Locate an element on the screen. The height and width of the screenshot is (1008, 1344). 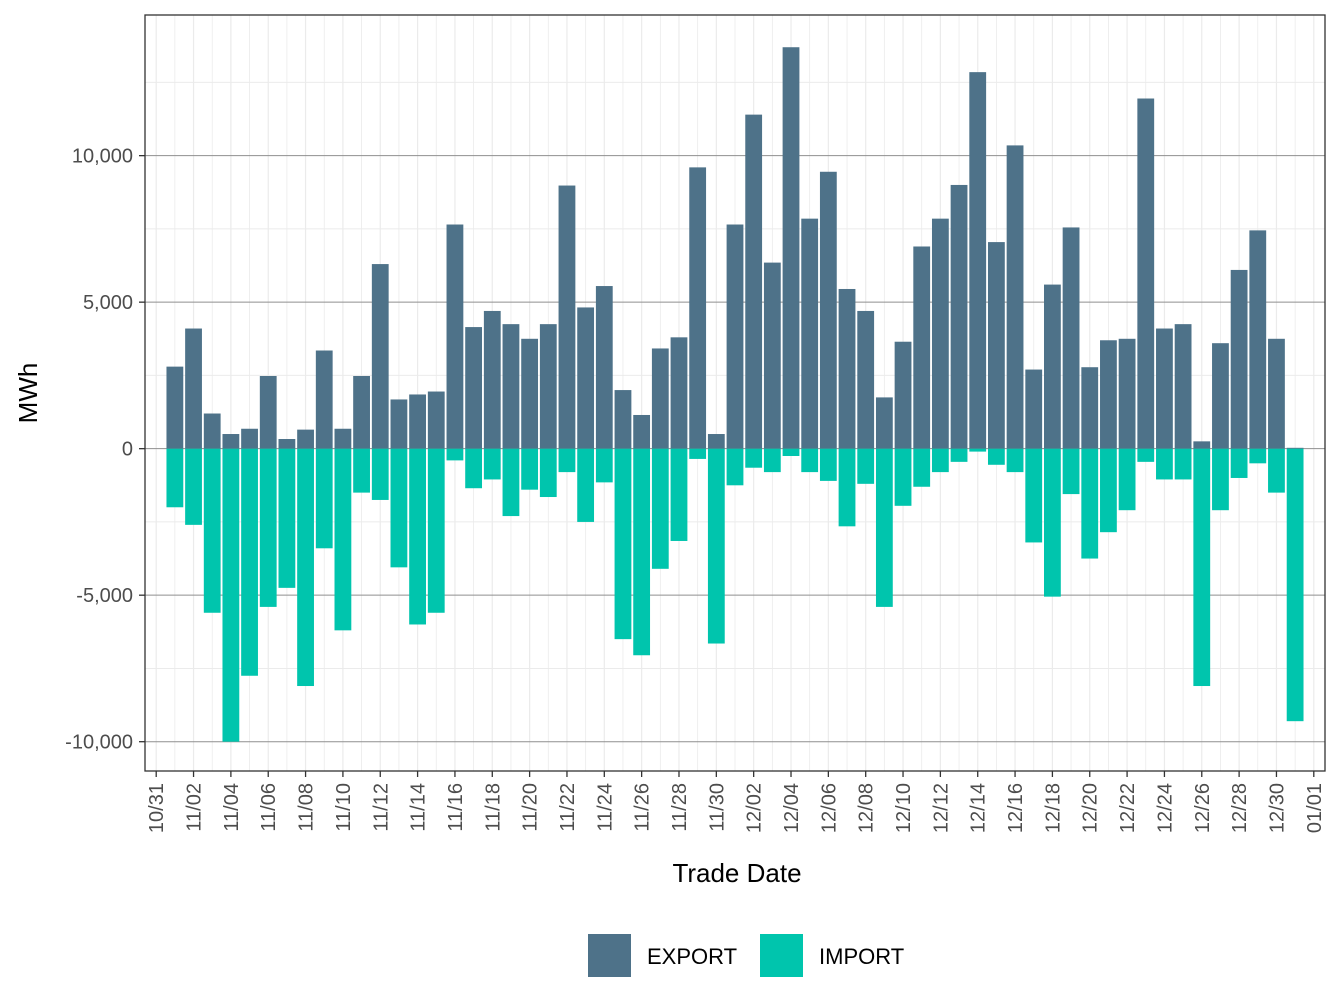
x-tick-label: 01/01 is located at coordinates (1315, 808).